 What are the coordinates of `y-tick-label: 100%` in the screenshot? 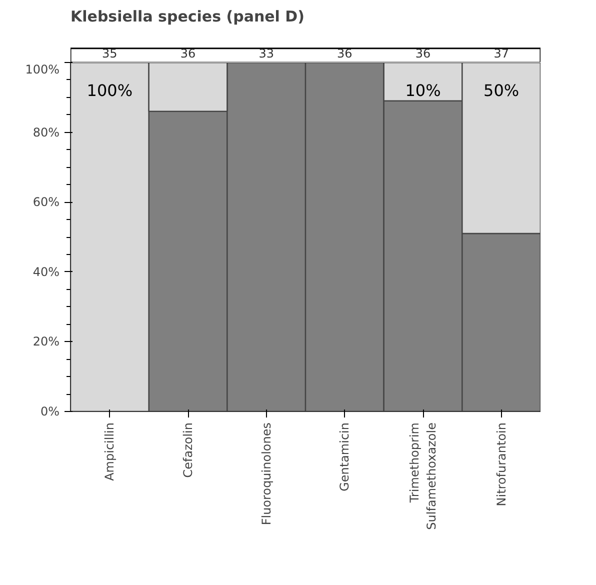 It's located at (42, 69).